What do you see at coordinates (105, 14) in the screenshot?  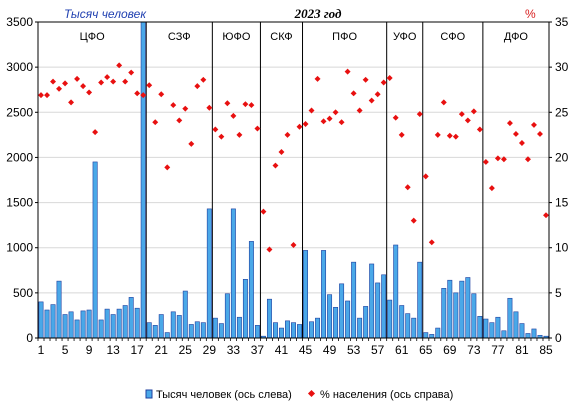 I see `left-axis-unit: Тысяч человек` at bounding box center [105, 14].